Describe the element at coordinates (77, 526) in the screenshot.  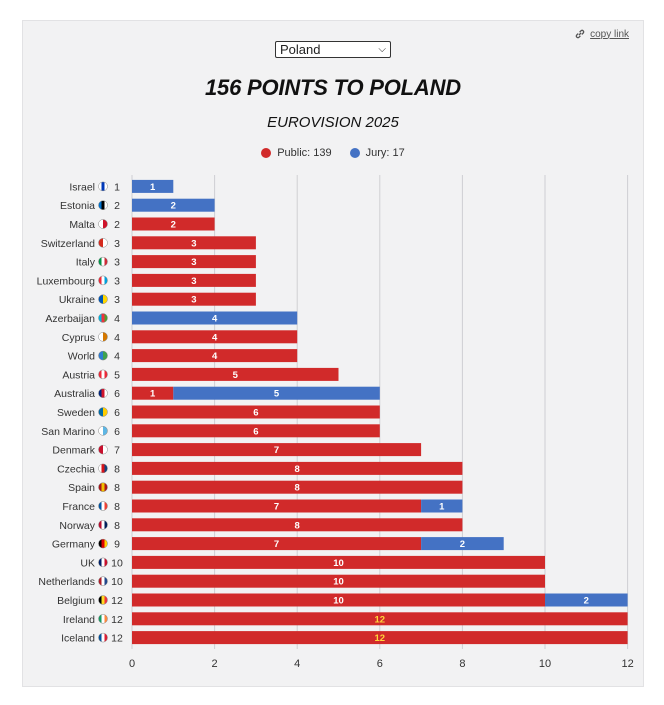
I see `country-label: Norway` at that location.